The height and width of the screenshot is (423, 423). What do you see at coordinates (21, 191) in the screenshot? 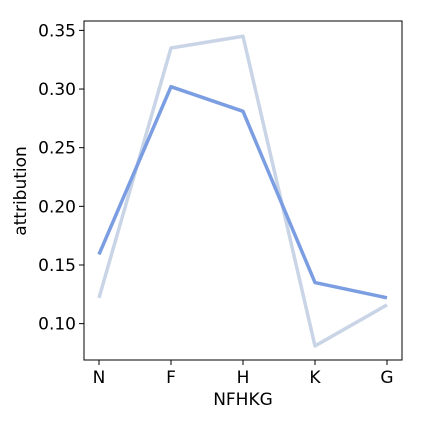
I see `y-axis-title: attribution` at bounding box center [21, 191].